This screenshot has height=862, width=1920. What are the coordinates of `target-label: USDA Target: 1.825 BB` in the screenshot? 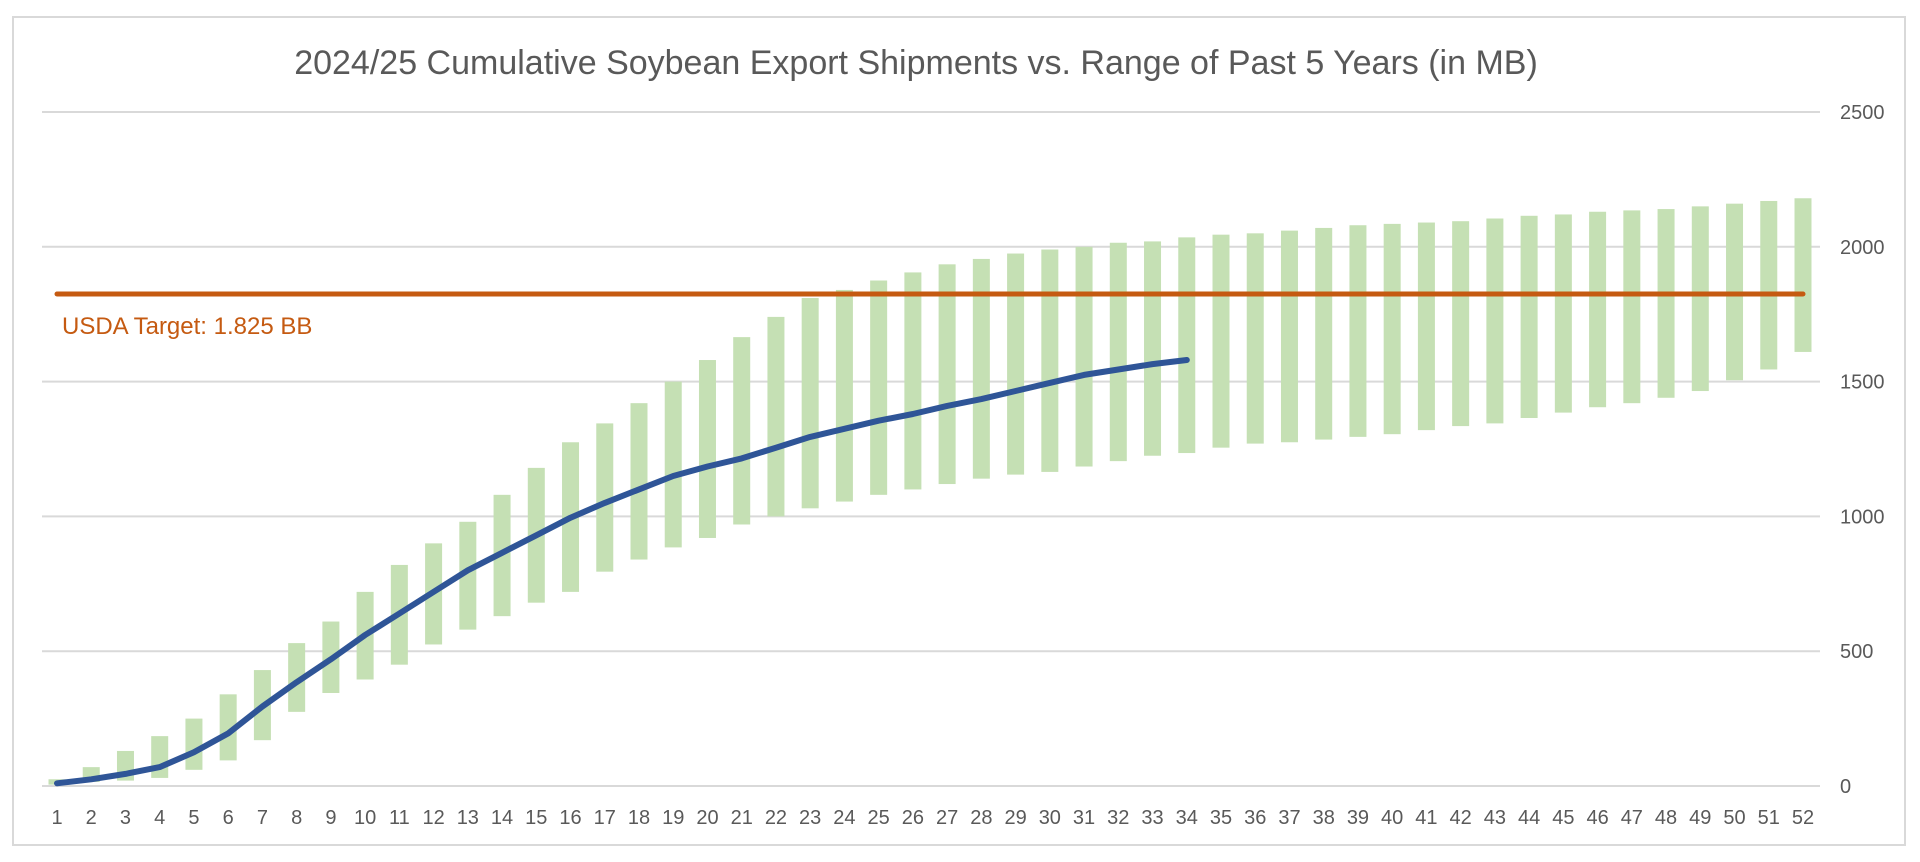 It's located at (187, 326).